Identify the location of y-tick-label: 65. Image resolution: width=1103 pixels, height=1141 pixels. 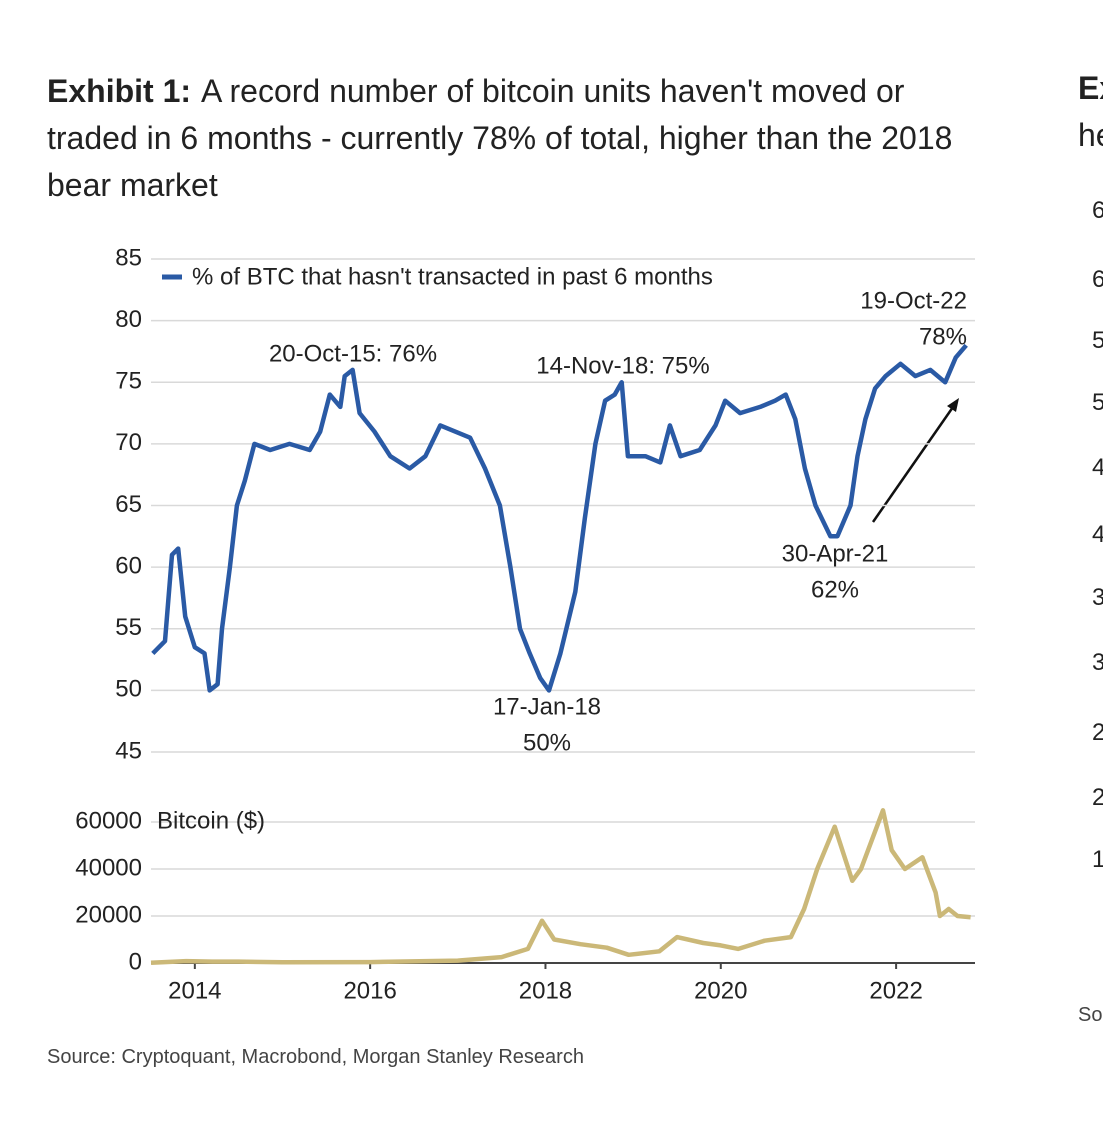
(128, 504).